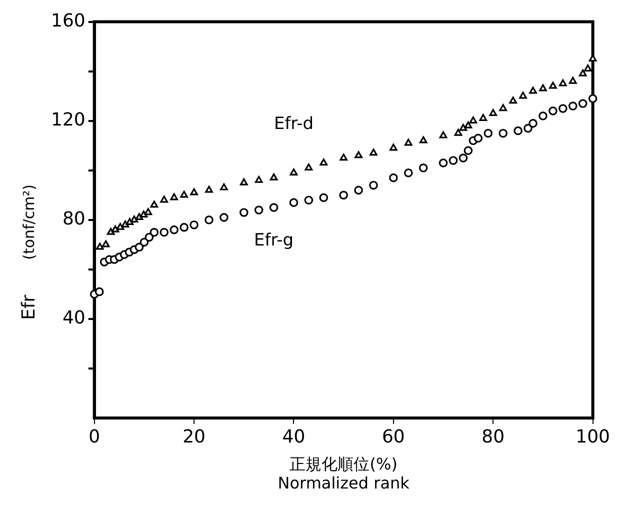 The image size is (623, 508). I want to click on x-tick-label: 80, so click(493, 437).